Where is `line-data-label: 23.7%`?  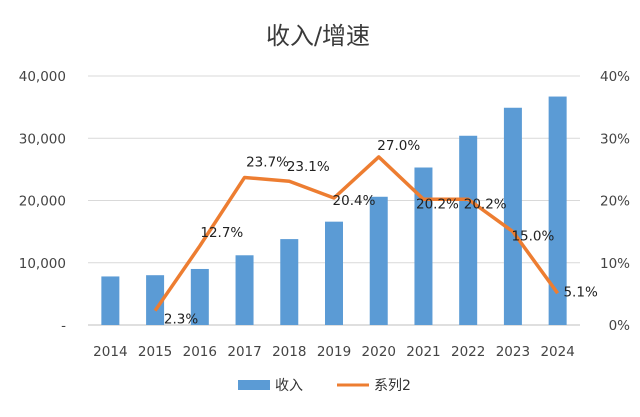 line-data-label: 23.7% is located at coordinates (267, 162).